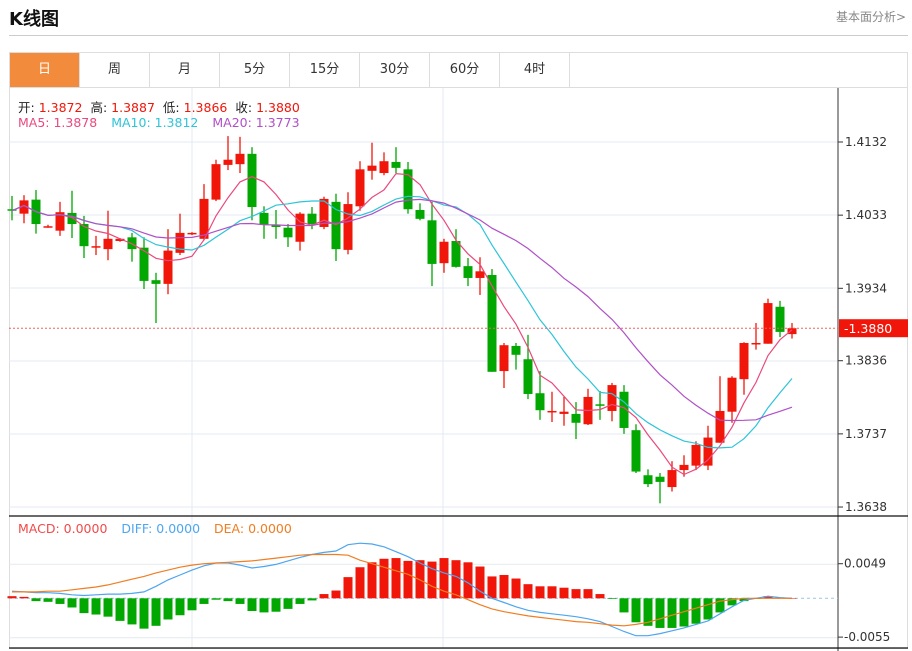  What do you see at coordinates (395, 70) in the screenshot?
I see `tab-30min: 30分` at bounding box center [395, 70].